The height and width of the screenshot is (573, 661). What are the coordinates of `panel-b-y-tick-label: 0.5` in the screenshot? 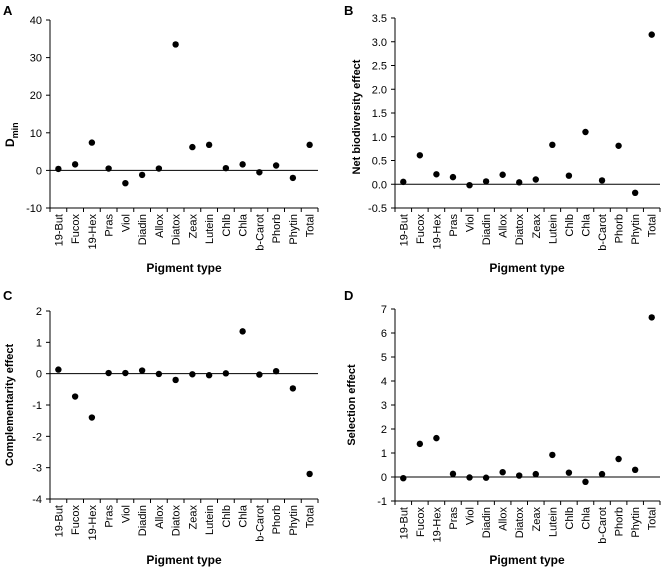 It's located at (379, 162).